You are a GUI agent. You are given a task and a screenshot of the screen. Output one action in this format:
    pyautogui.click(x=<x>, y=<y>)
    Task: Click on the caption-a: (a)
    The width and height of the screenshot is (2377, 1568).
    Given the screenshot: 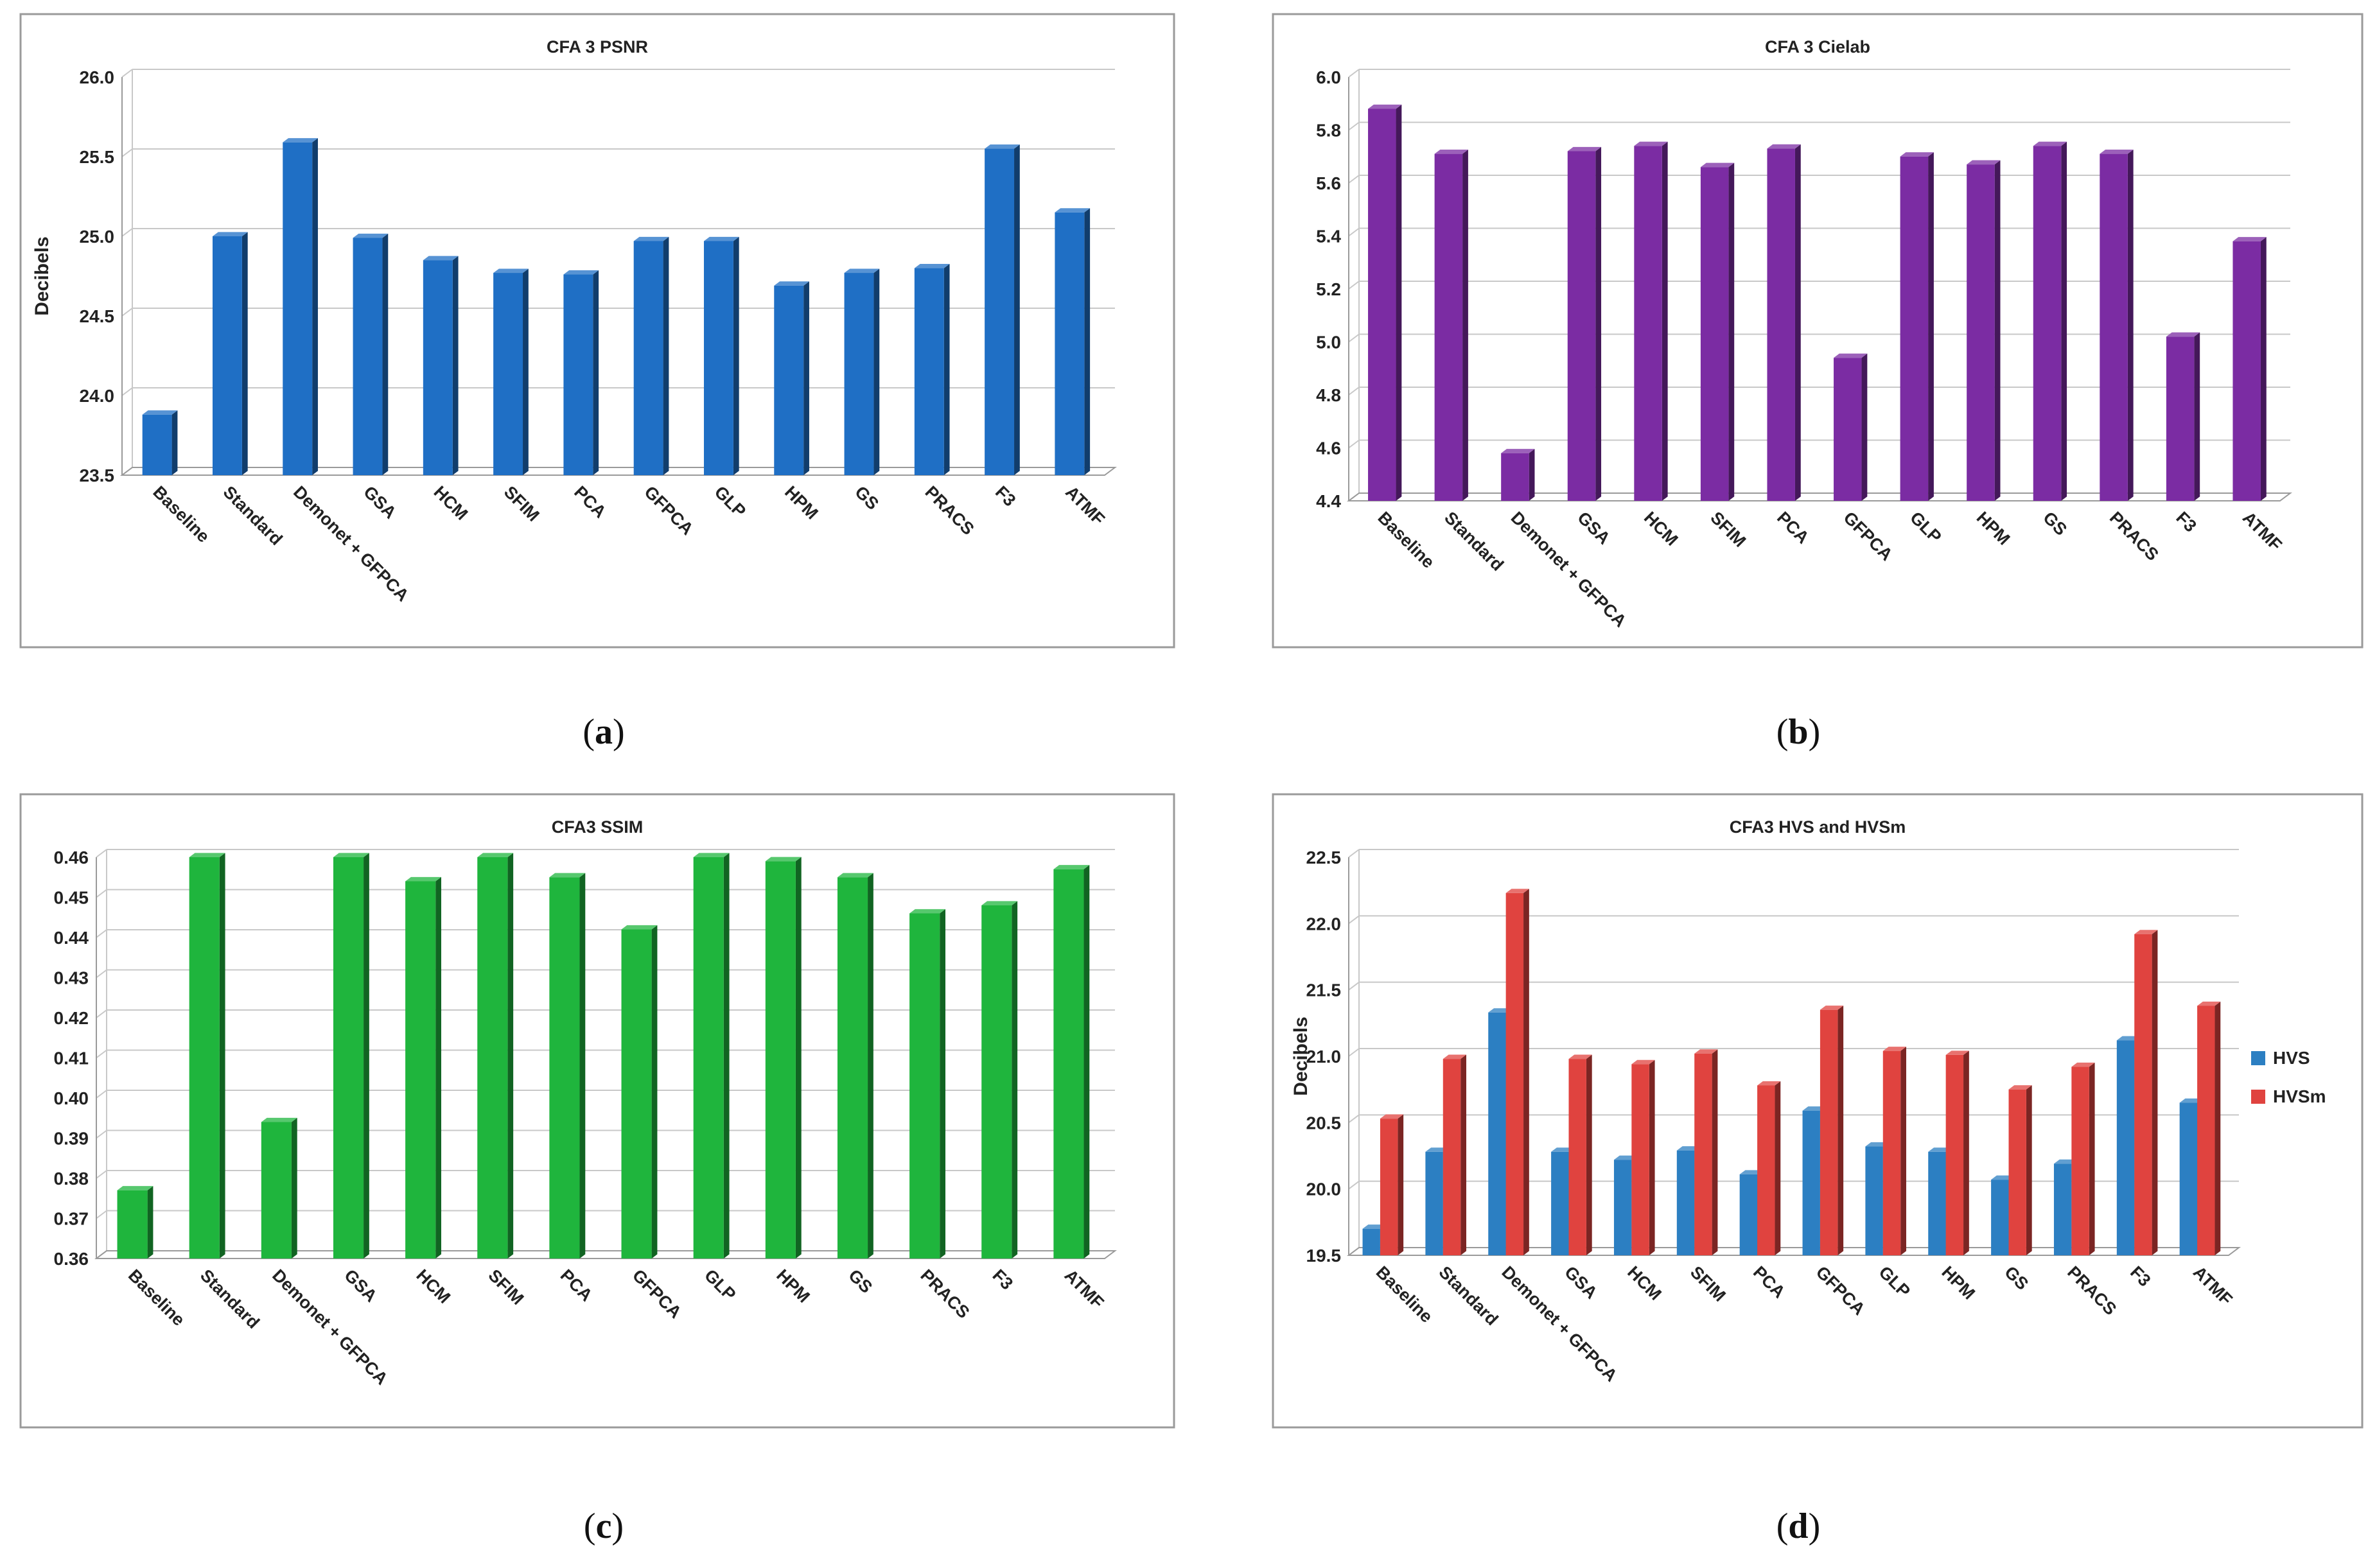 What is the action you would take?
    pyautogui.click(x=604, y=732)
    